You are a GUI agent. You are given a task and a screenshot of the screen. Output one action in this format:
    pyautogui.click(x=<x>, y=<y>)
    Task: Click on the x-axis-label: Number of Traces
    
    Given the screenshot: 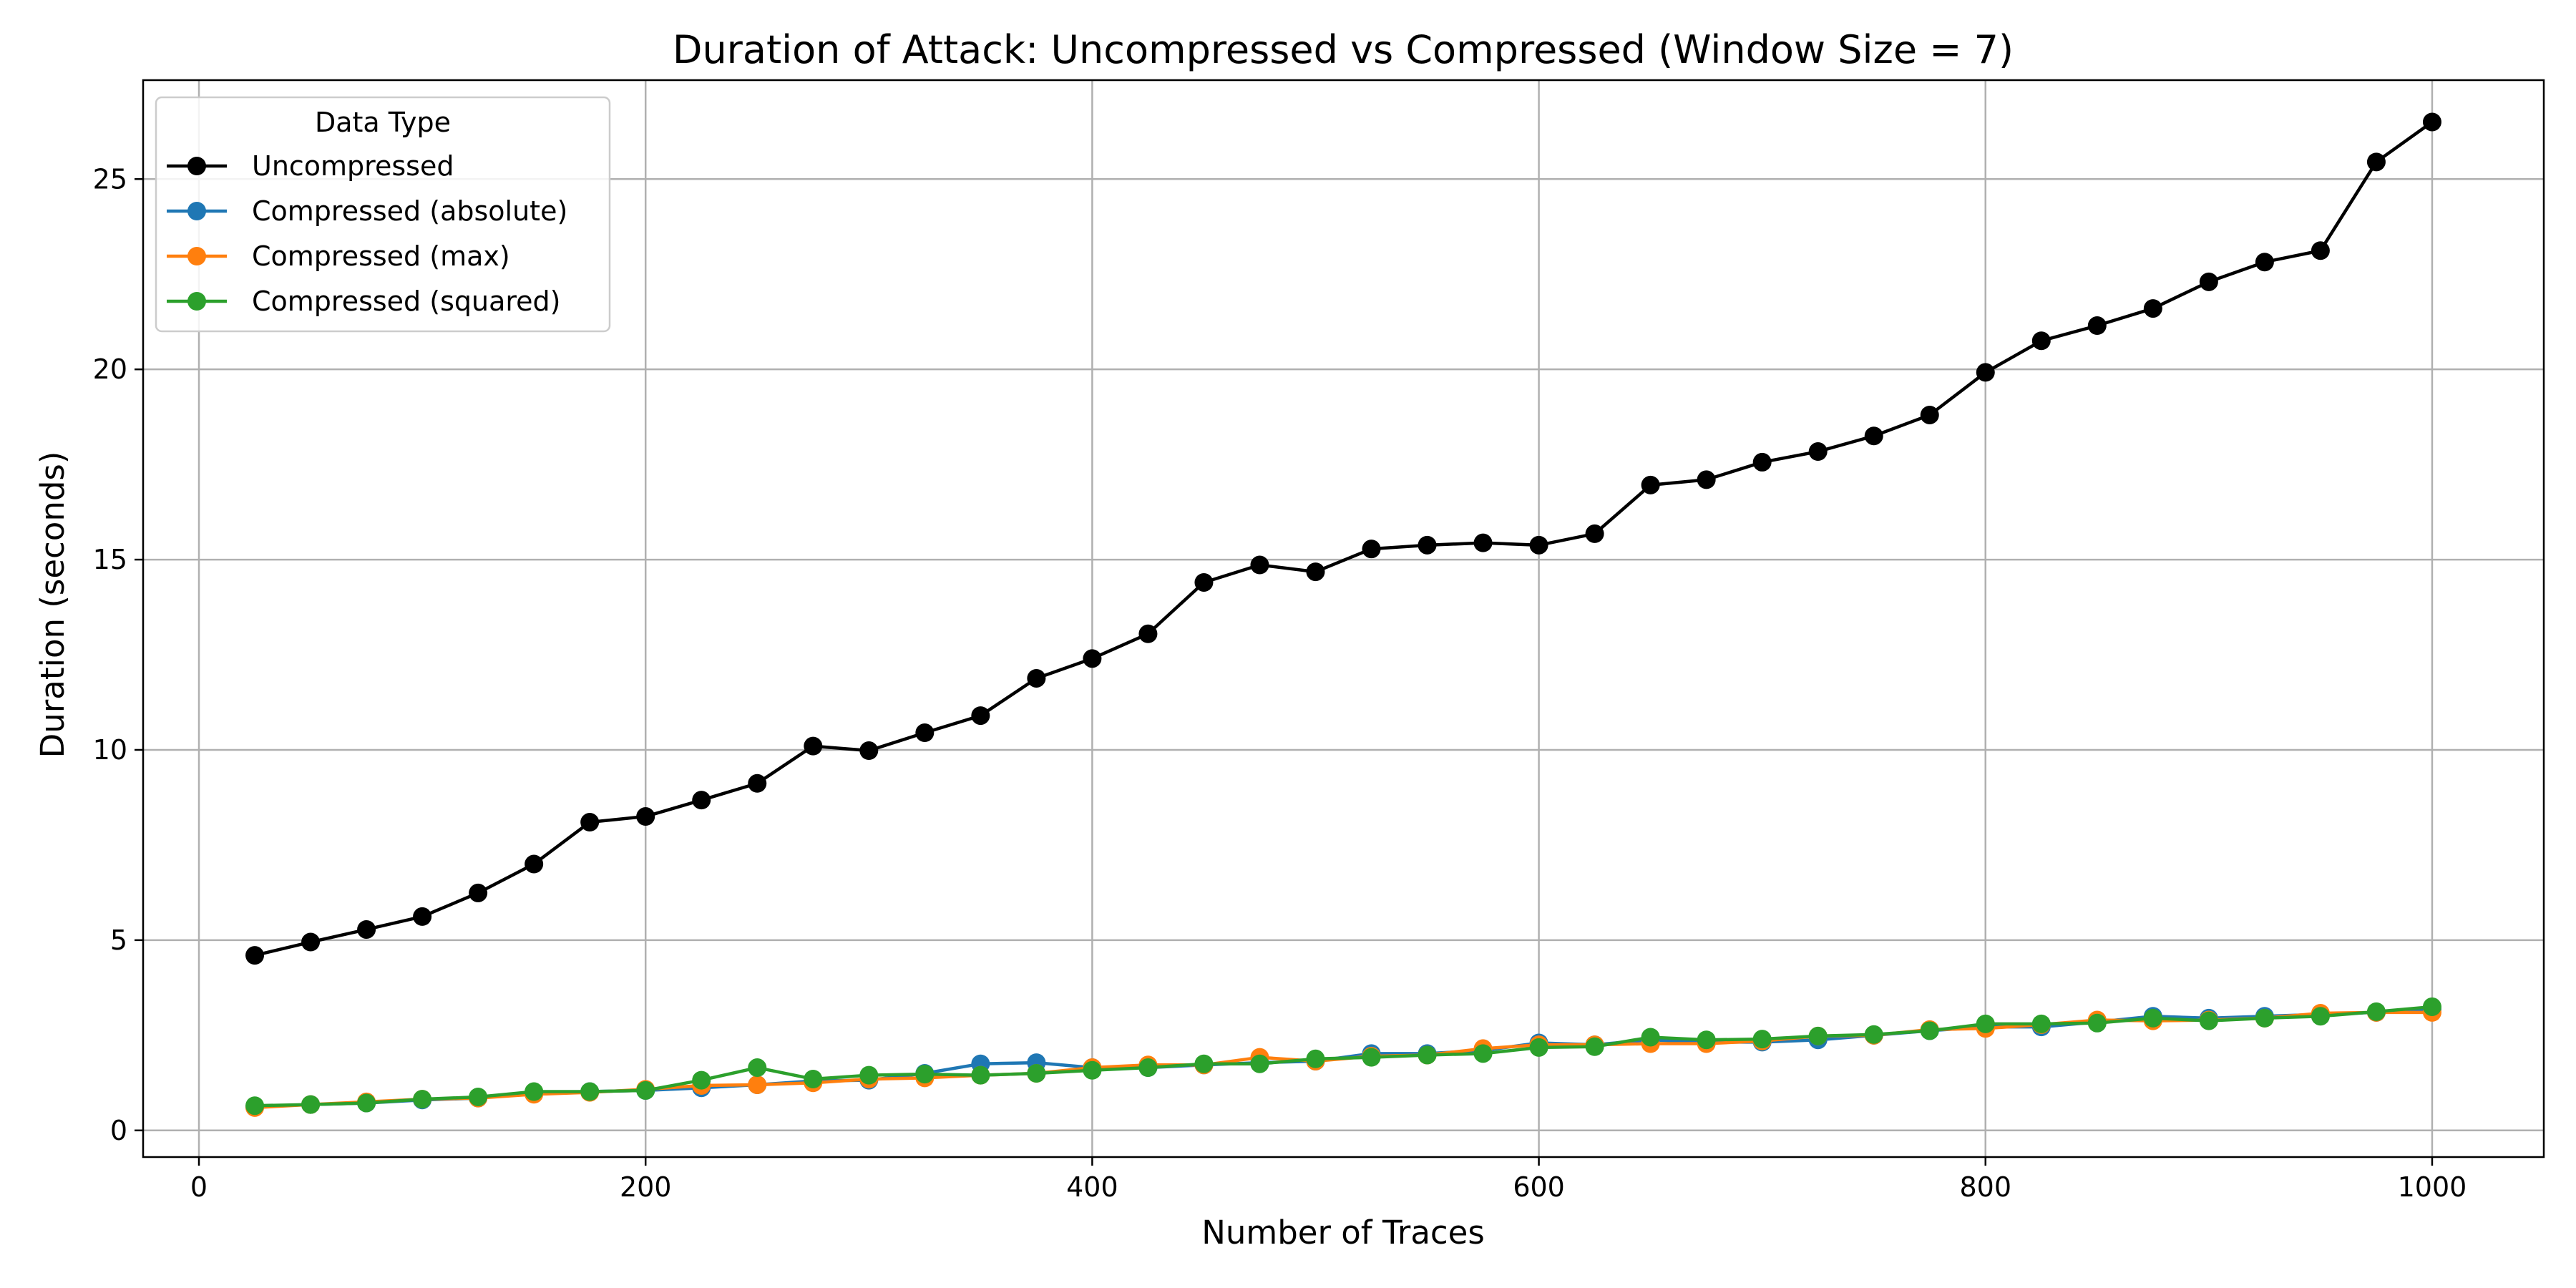 What is the action you would take?
    pyautogui.click(x=1343, y=1233)
    